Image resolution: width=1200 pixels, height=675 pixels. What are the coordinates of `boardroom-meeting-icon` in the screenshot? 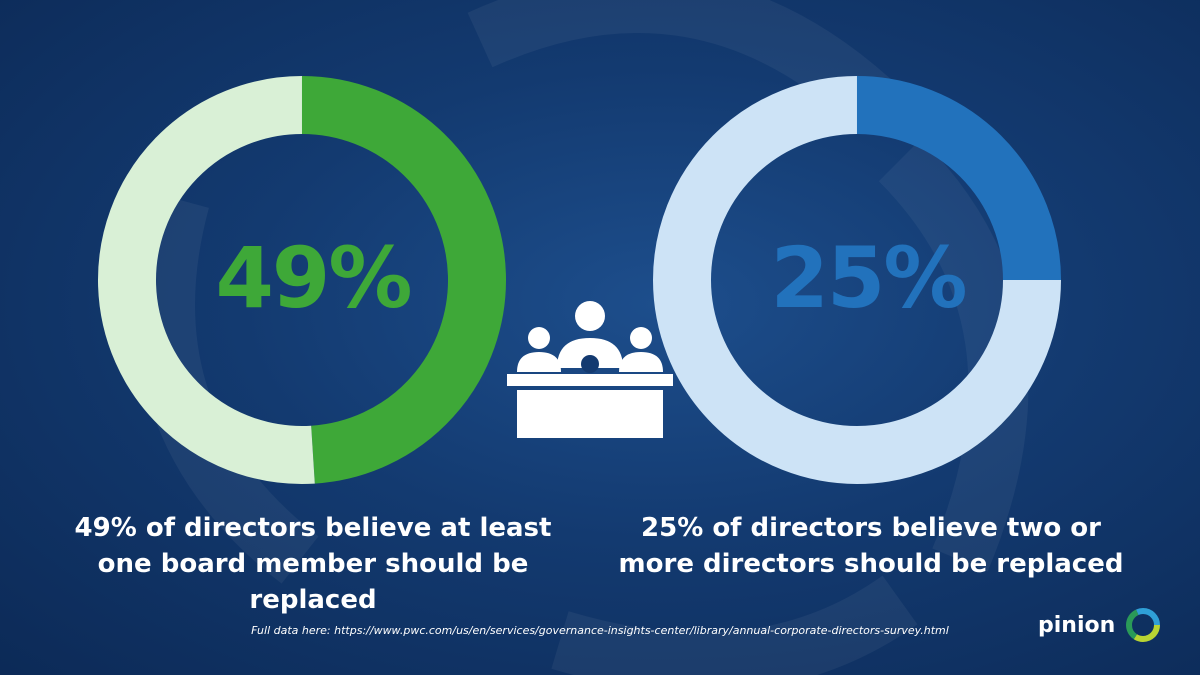 It's located at (590, 369).